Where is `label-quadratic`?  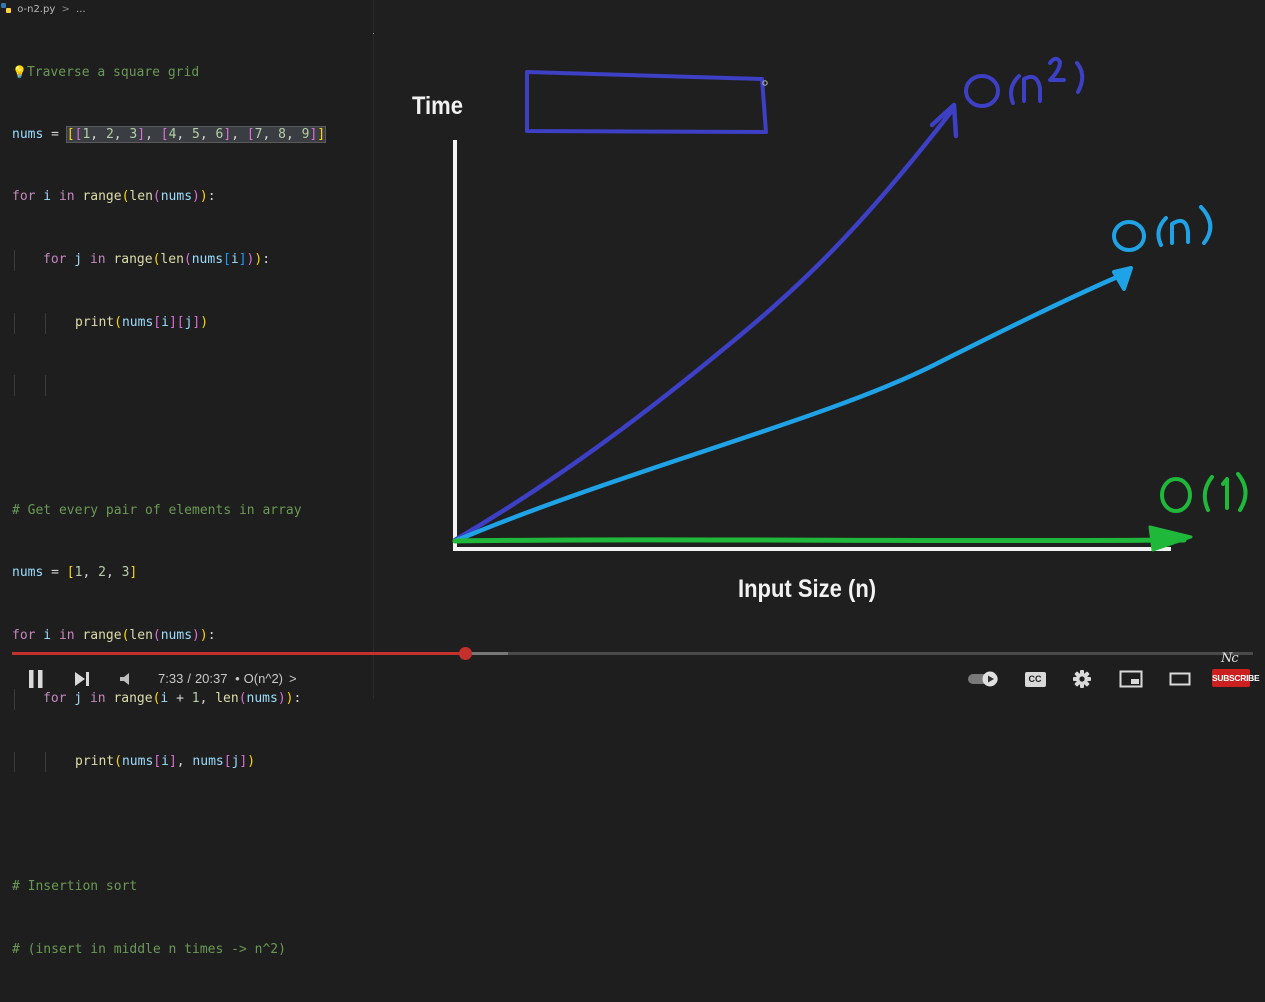
label-quadratic is located at coordinates (1024, 82).